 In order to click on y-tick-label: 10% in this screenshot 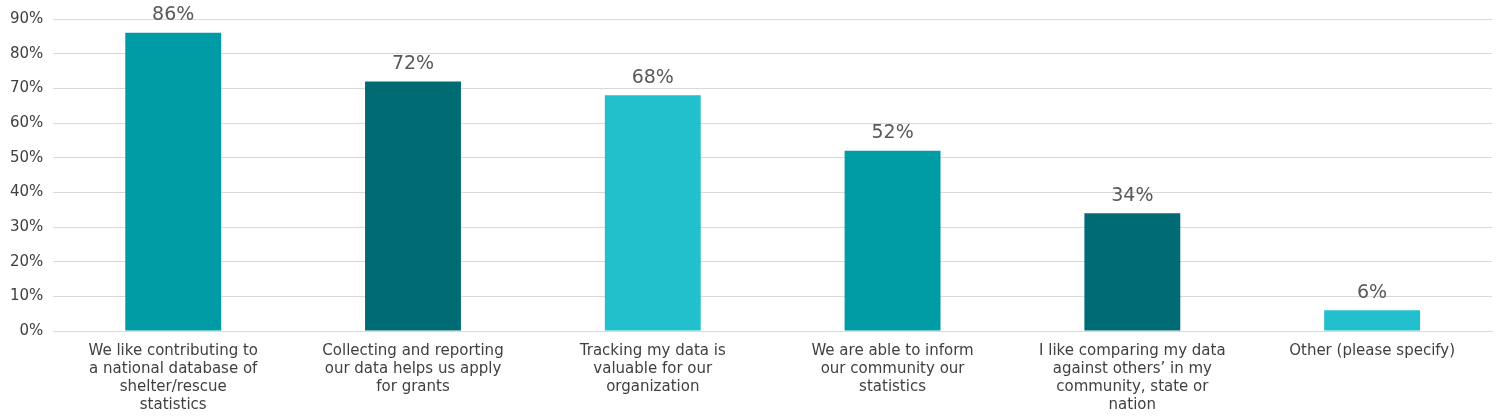, I will do `click(27, 295)`.